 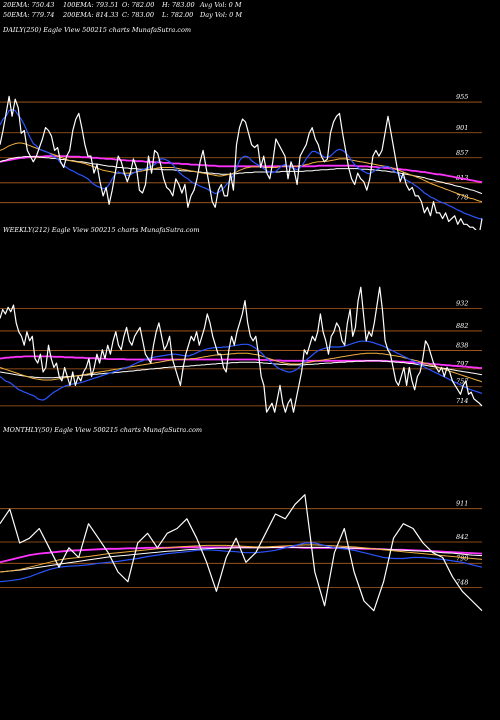 I want to click on avg-vol-stat: Avg Vol: 0 M, so click(x=221, y=5).